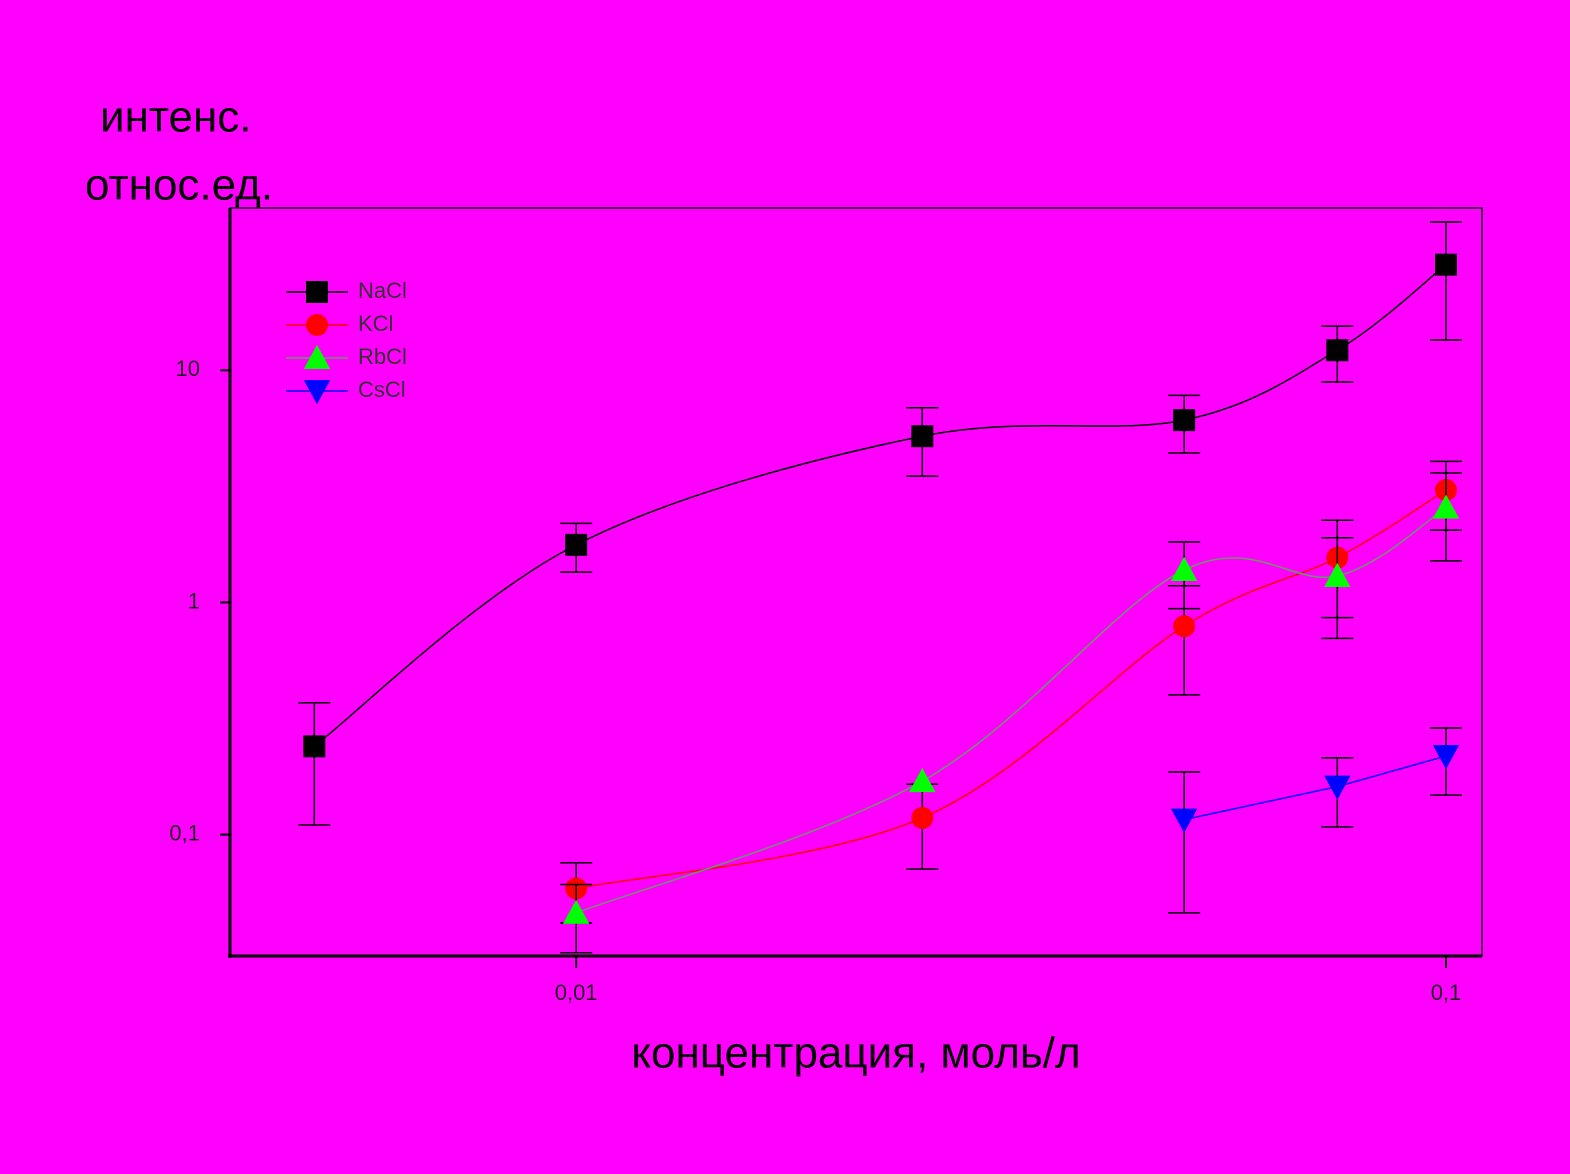 Image resolution: width=1570 pixels, height=1174 pixels. What do you see at coordinates (382, 290) in the screenshot?
I see `legend-label: NaCl` at bounding box center [382, 290].